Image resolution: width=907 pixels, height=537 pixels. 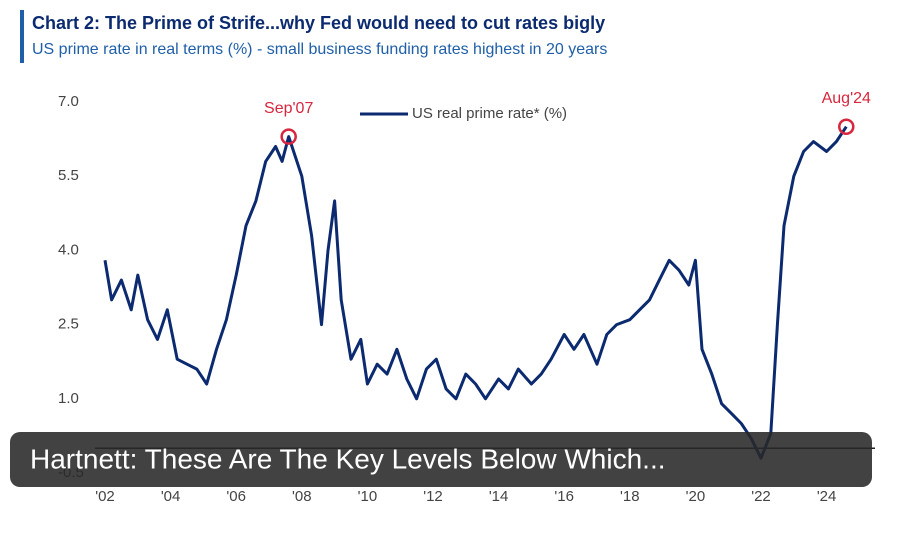 What do you see at coordinates (105, 496) in the screenshot?
I see `x-tick-label: '02` at bounding box center [105, 496].